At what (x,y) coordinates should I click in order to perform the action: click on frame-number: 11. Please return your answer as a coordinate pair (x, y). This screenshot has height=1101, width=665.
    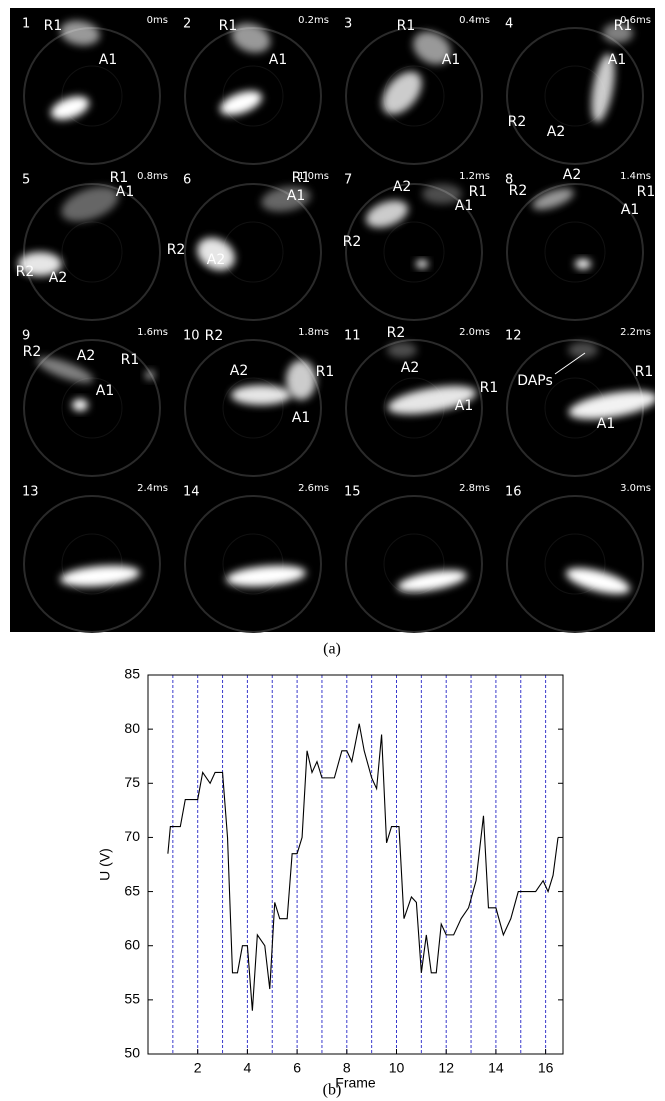
    Looking at the image, I should click on (352, 336).